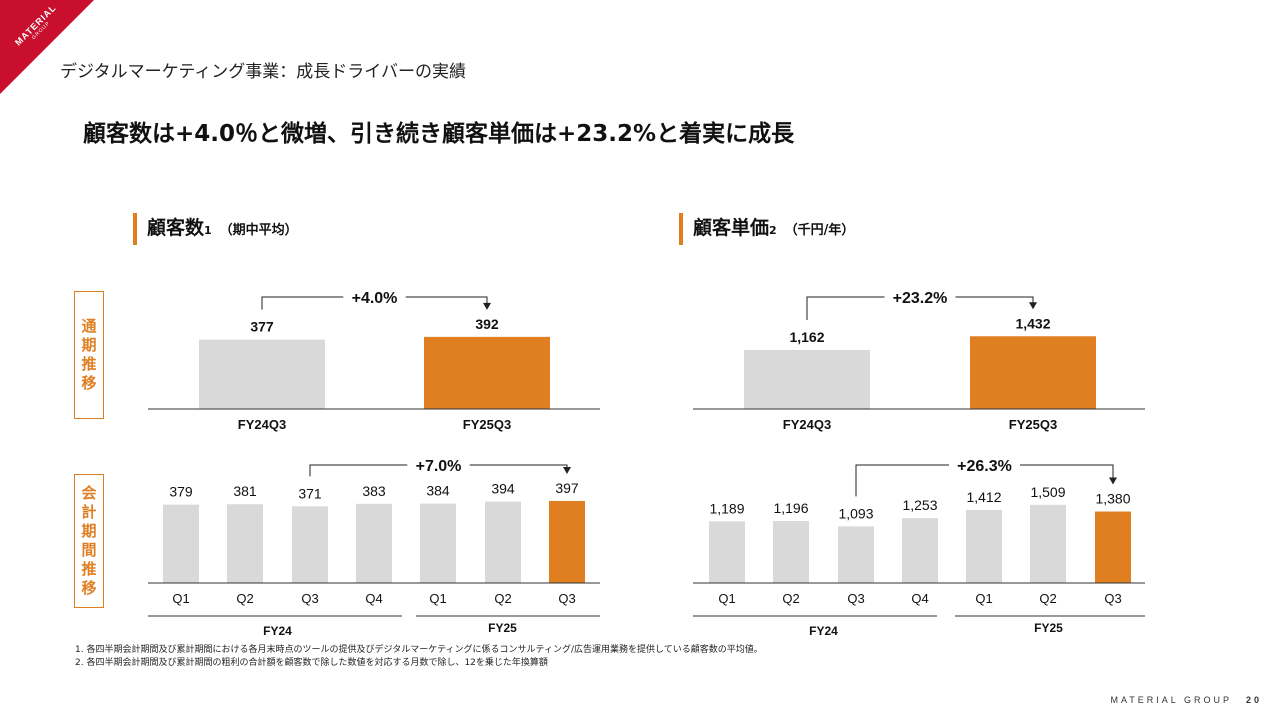 The width and height of the screenshot is (1280, 720). What do you see at coordinates (855, 513) in the screenshot?
I see `data-label: 1,093` at bounding box center [855, 513].